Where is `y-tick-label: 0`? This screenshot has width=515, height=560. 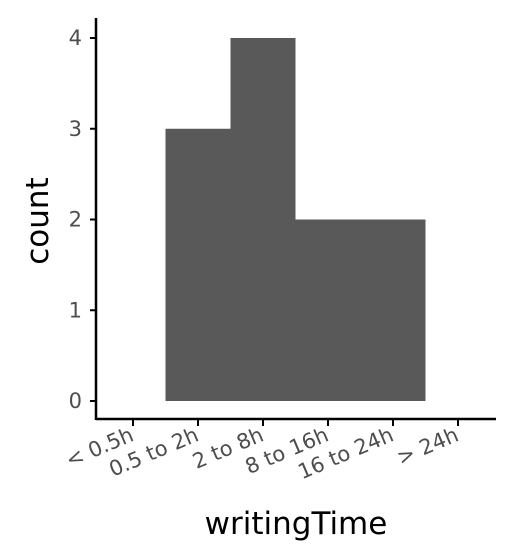
y-tick-label: 0 is located at coordinates (75, 401).